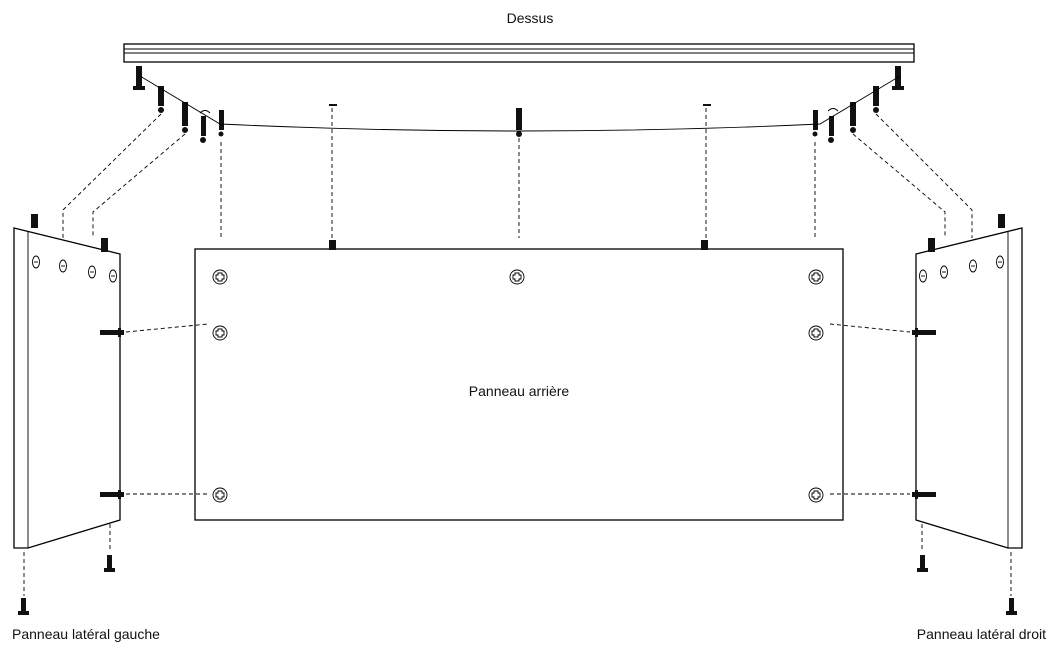 This screenshot has height=650, width=1060. What do you see at coordinates (969, 388) in the screenshot?
I see `right-side-panel-board` at bounding box center [969, 388].